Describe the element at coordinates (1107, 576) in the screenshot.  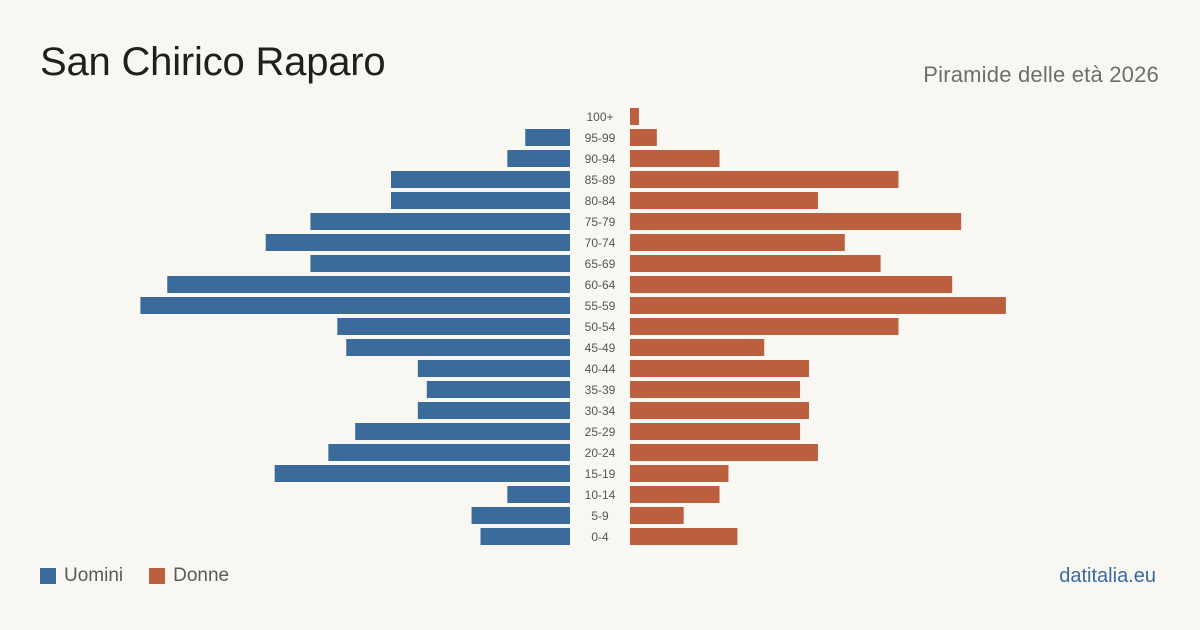
I see `brand-link: datitalia.eu` at that location.